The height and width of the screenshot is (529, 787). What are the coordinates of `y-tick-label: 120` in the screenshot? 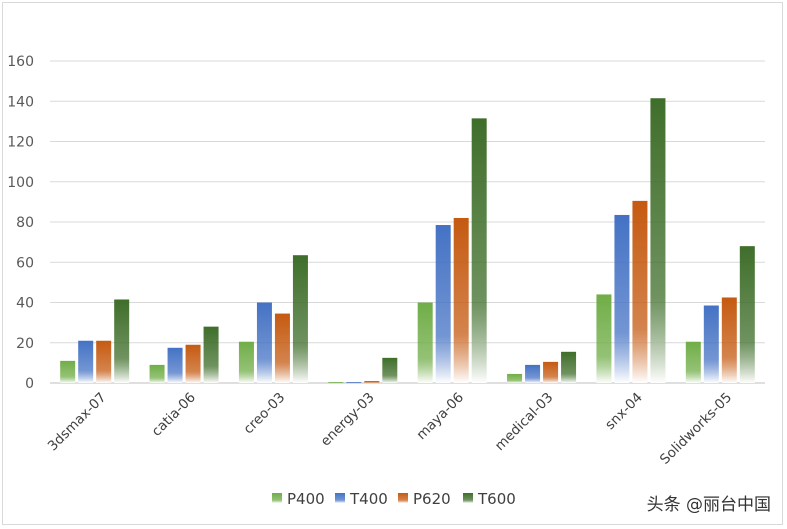 It's located at (20, 143).